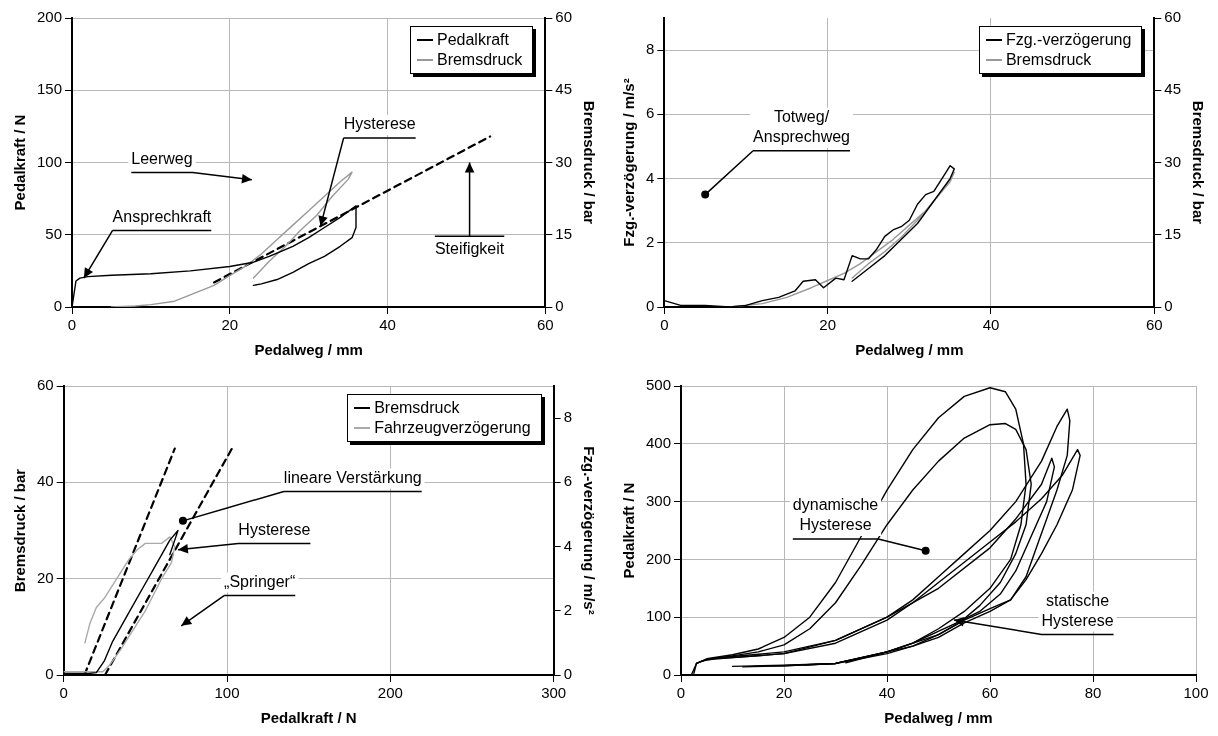 The image size is (1218, 736). I want to click on x-axis-title: Pedalkraft / N, so click(308, 718).